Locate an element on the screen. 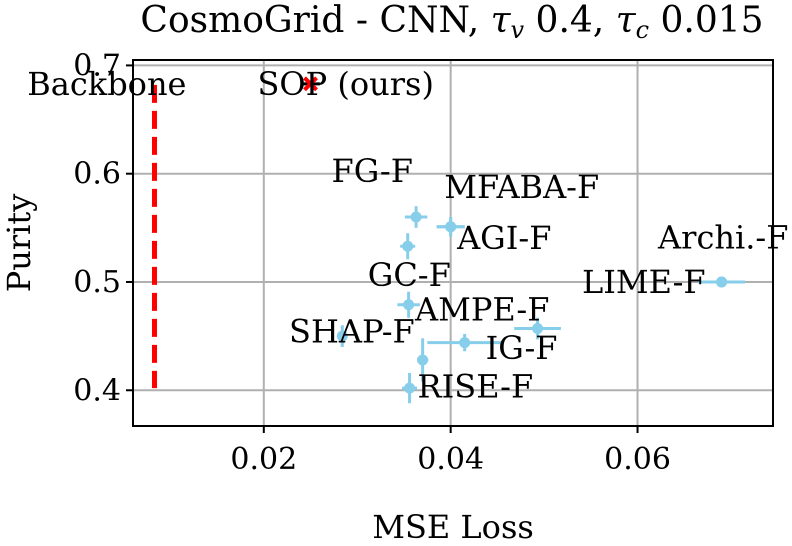 This screenshot has height=546, width=792. point-label: Backbone is located at coordinates (106, 84).